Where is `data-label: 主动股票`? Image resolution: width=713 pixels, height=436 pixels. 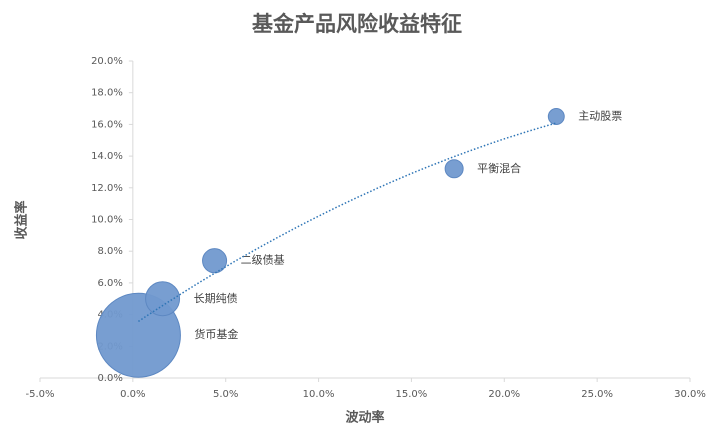
data-label: 主动股票 is located at coordinates (600, 115).